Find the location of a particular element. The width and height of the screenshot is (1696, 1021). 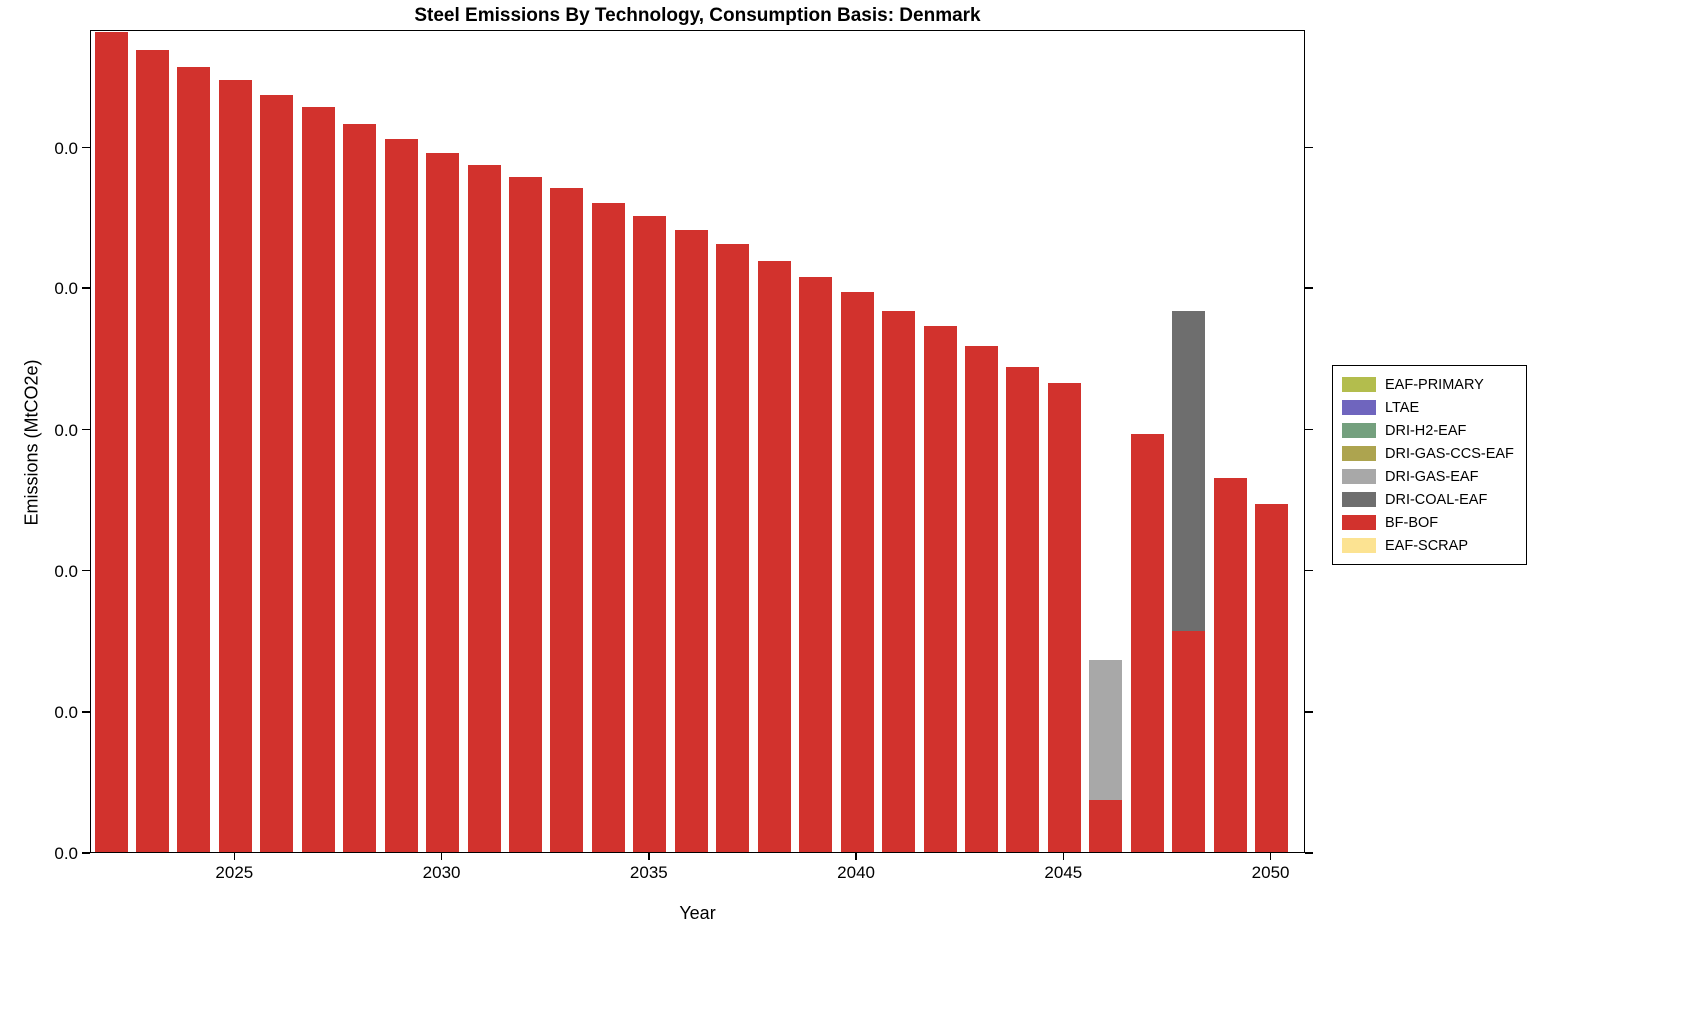

legend-item-EAF-SCRAP: EAF-SCRAP is located at coordinates (1428, 545).